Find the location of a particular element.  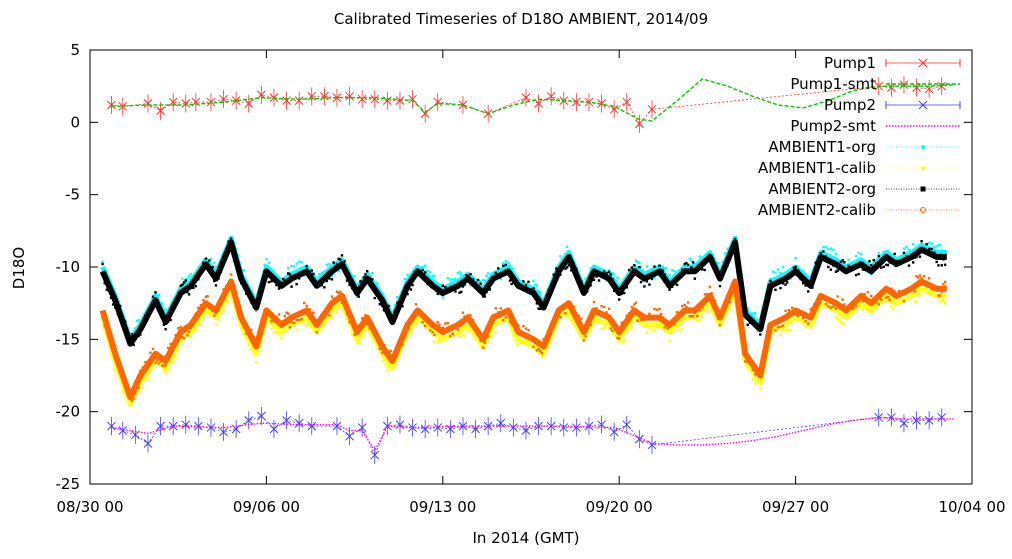

y-tick-label: -10 is located at coordinates (68, 267).